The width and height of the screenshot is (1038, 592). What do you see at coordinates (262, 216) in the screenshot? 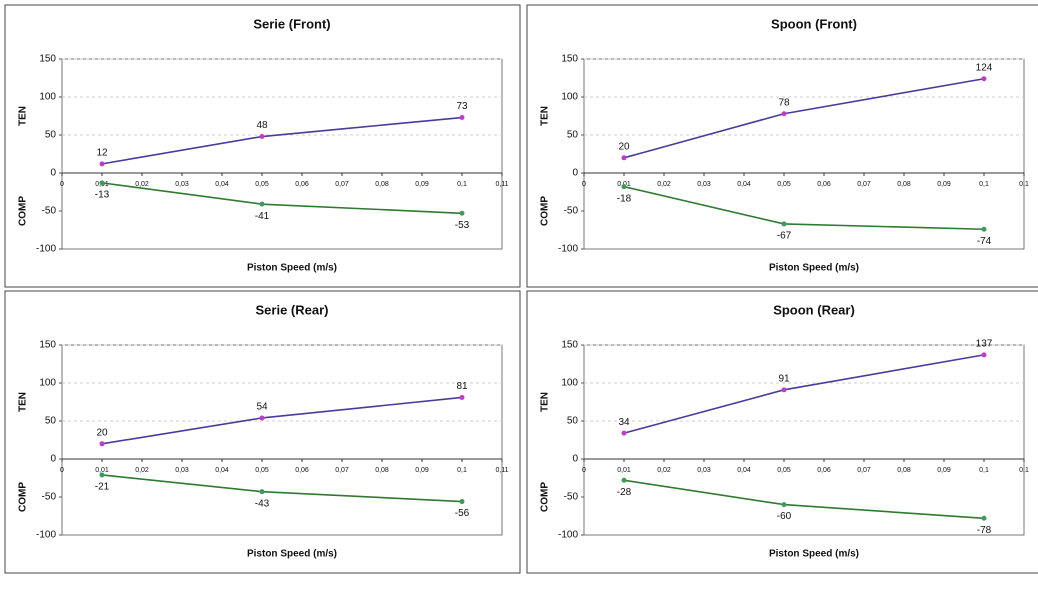
I see `data-label: -41` at bounding box center [262, 216].